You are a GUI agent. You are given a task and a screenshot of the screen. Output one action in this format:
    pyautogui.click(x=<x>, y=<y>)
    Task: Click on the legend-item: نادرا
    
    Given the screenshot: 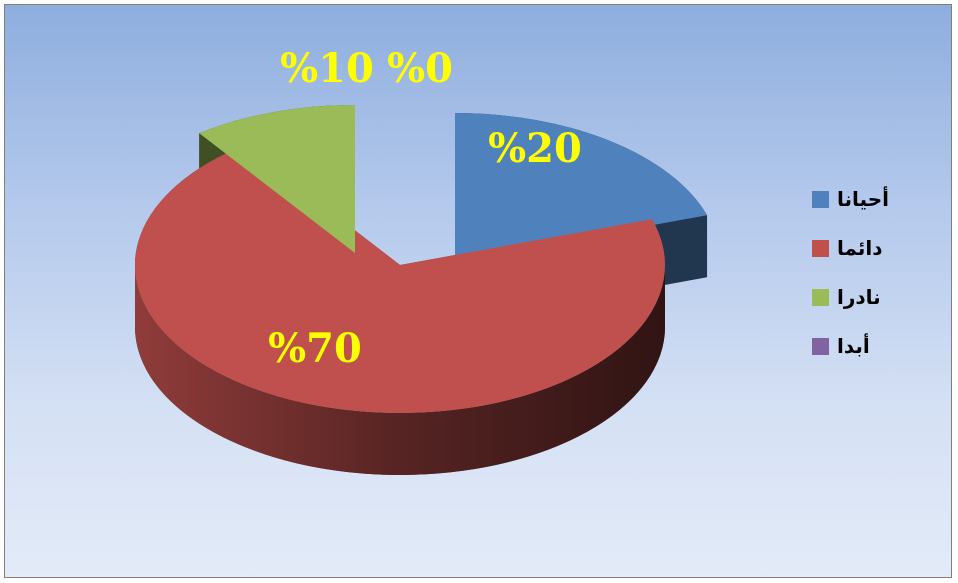 What is the action you would take?
    pyautogui.click(x=877, y=297)
    